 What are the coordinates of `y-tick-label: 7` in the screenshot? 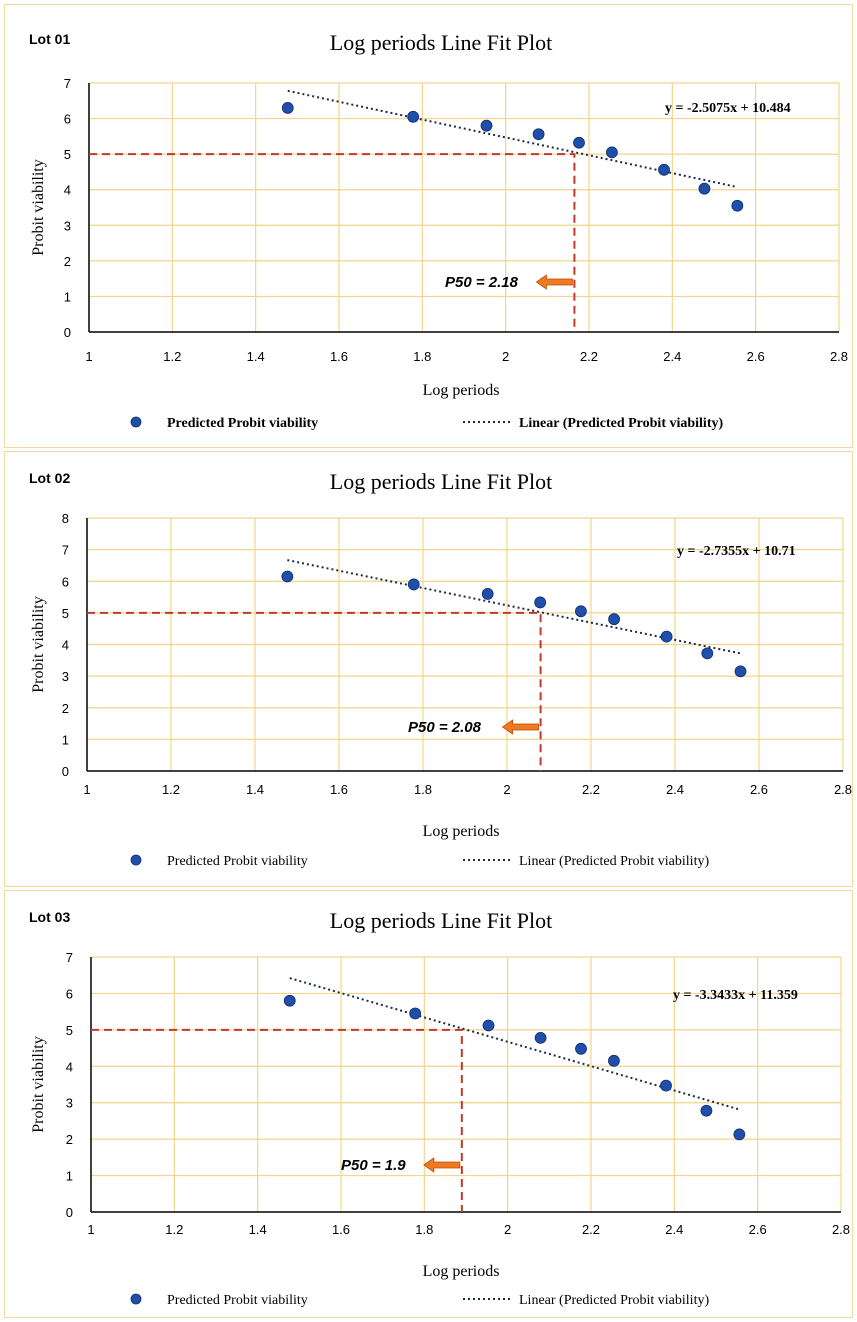 It's located at (67, 83).